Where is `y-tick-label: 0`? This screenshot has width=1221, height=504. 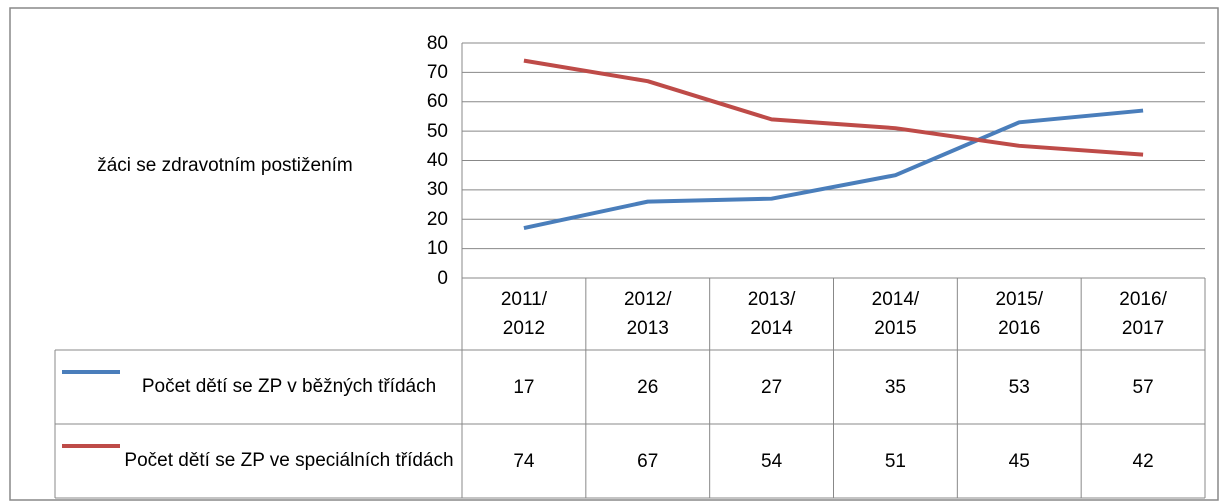
y-tick-label: 0 is located at coordinates (442, 278).